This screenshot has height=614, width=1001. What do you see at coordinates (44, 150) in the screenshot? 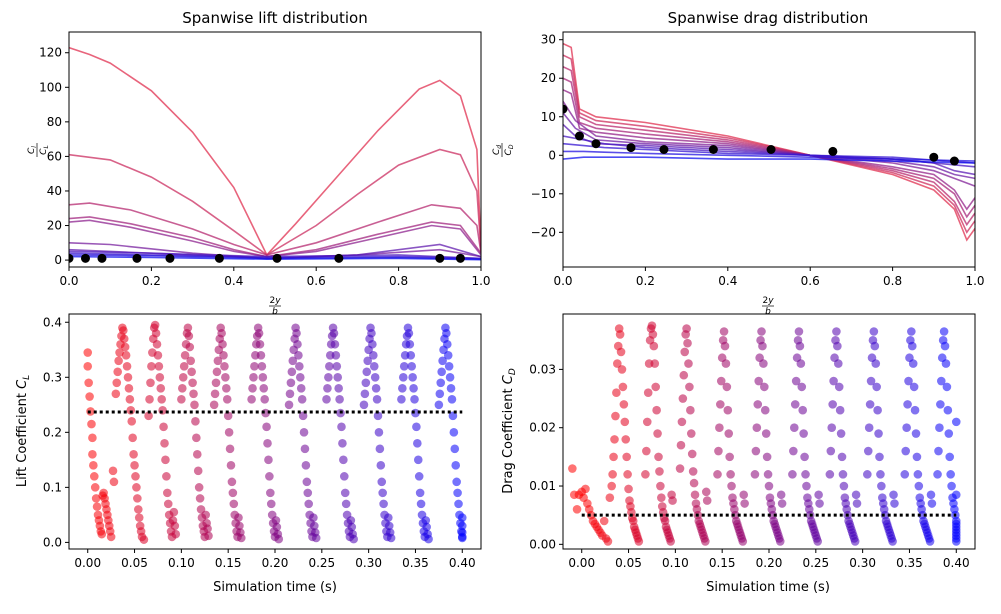
I see `svg-text: CL` at bounding box center [44, 150].